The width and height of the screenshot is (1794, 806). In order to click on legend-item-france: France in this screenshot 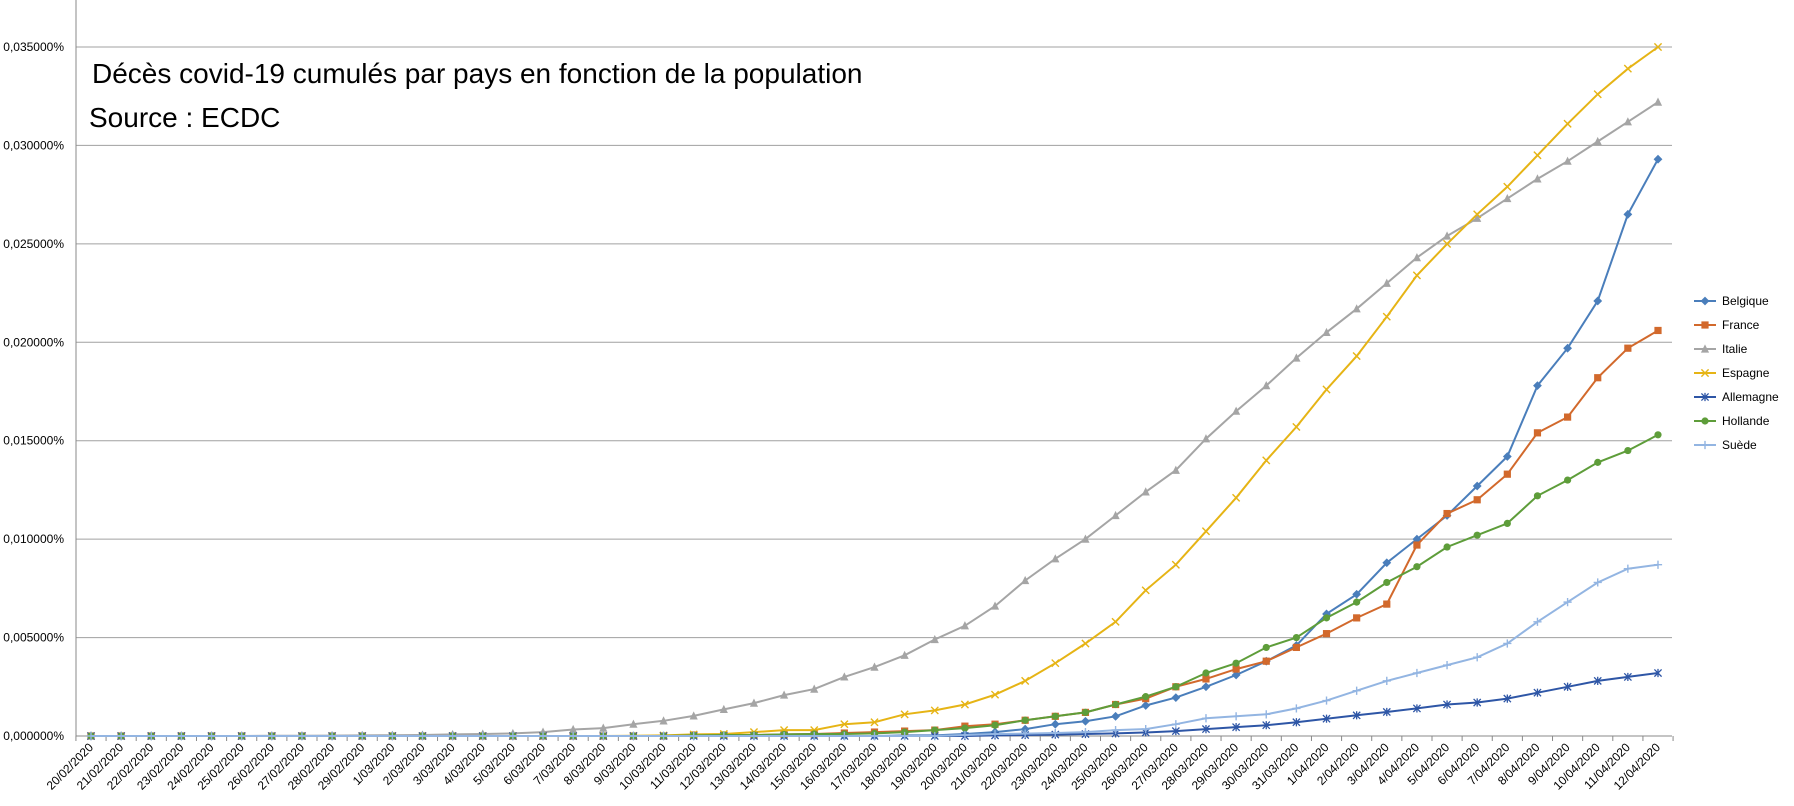, I will do `click(1727, 325)`.